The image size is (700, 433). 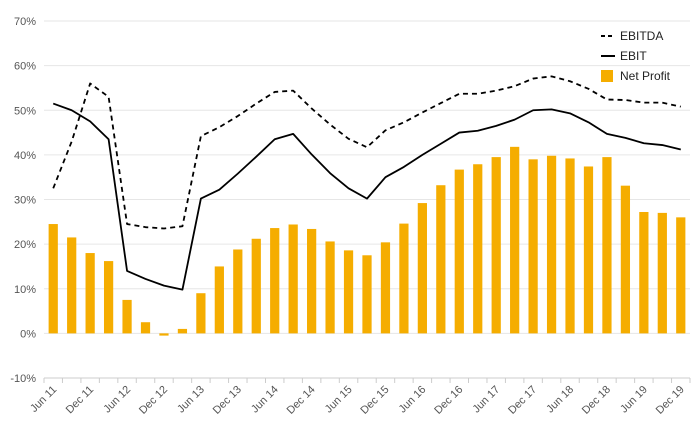 What do you see at coordinates (634, 400) in the screenshot?
I see `x-tick-label: Jun 19` at bounding box center [634, 400].